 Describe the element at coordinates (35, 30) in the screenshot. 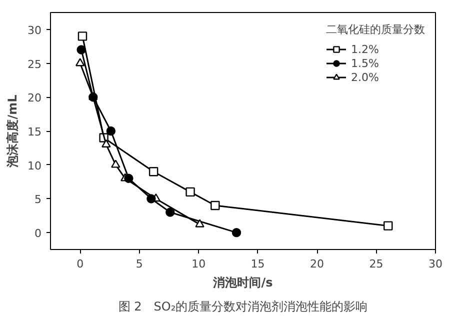

I see `y-tick-label: 30` at that location.